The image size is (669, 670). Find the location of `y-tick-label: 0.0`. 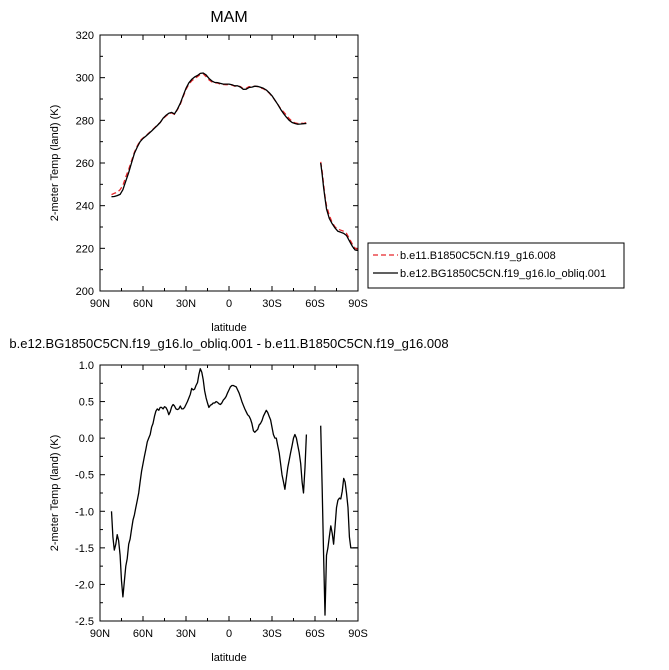

y-tick-label: 0.0 is located at coordinates (86, 439).